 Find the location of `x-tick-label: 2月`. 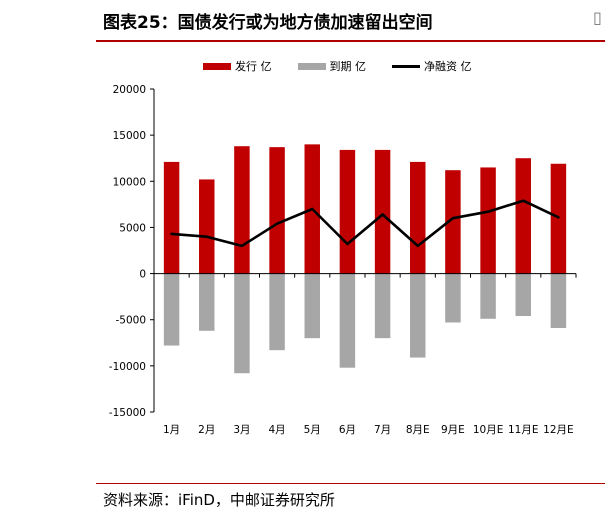

x-tick-label: 2月 is located at coordinates (206, 430).